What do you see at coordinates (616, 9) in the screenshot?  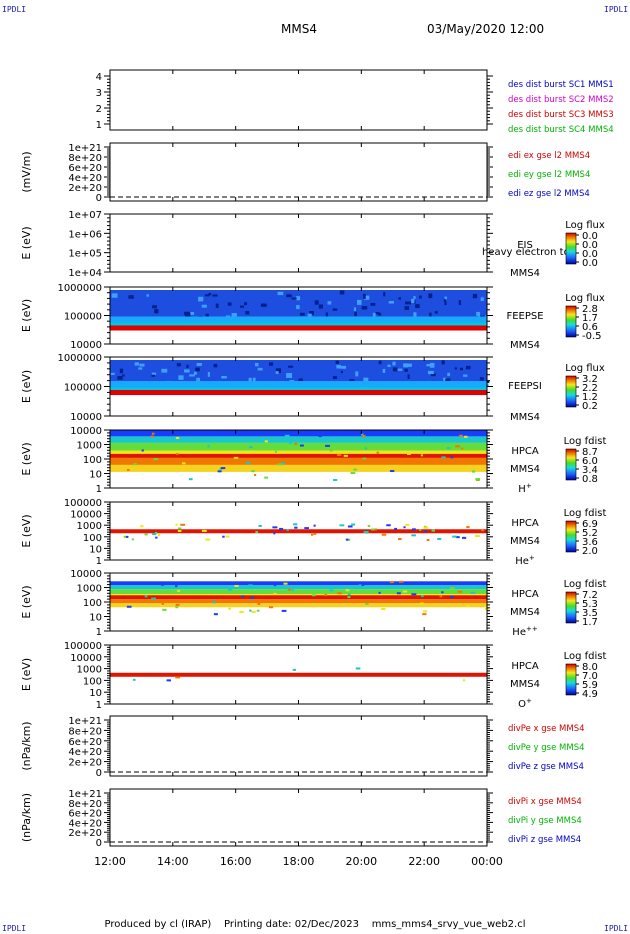 I see `corner-label-top-right: IPDLI` at bounding box center [616, 9].